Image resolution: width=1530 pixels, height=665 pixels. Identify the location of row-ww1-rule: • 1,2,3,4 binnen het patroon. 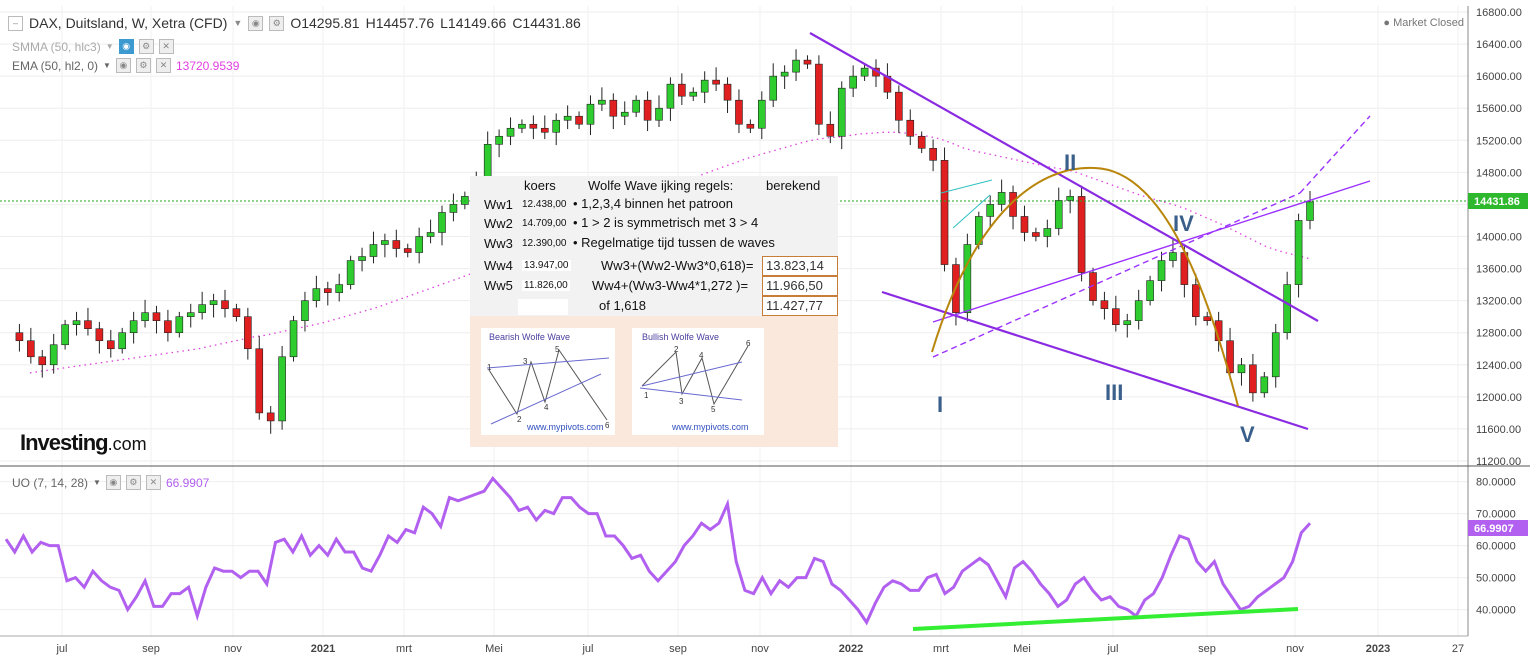
(653, 203).